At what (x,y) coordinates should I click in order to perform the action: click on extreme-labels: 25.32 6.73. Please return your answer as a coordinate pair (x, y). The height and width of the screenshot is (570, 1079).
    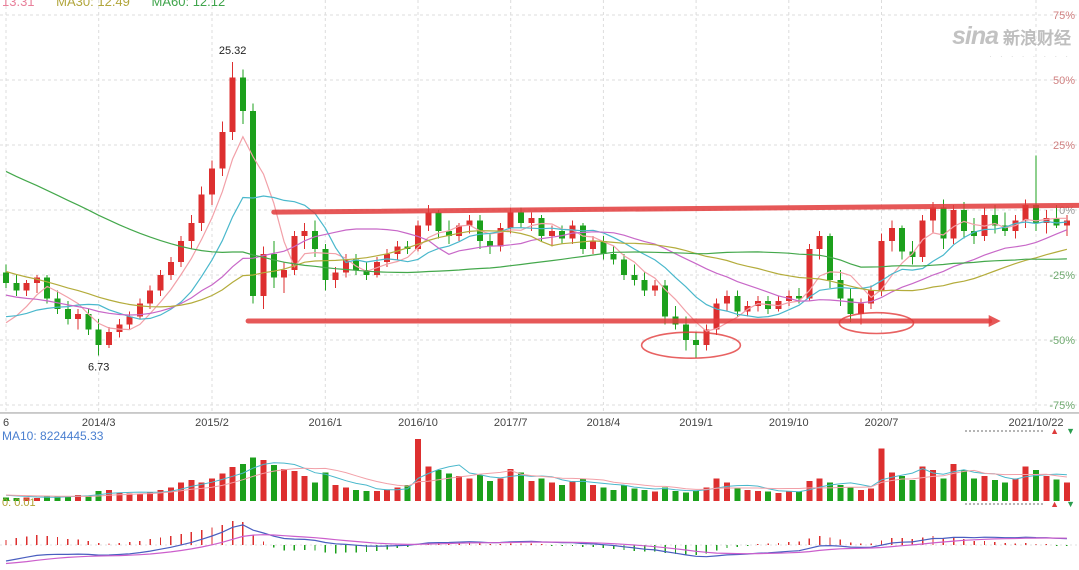
    Looking at the image, I should click on (167, 209).